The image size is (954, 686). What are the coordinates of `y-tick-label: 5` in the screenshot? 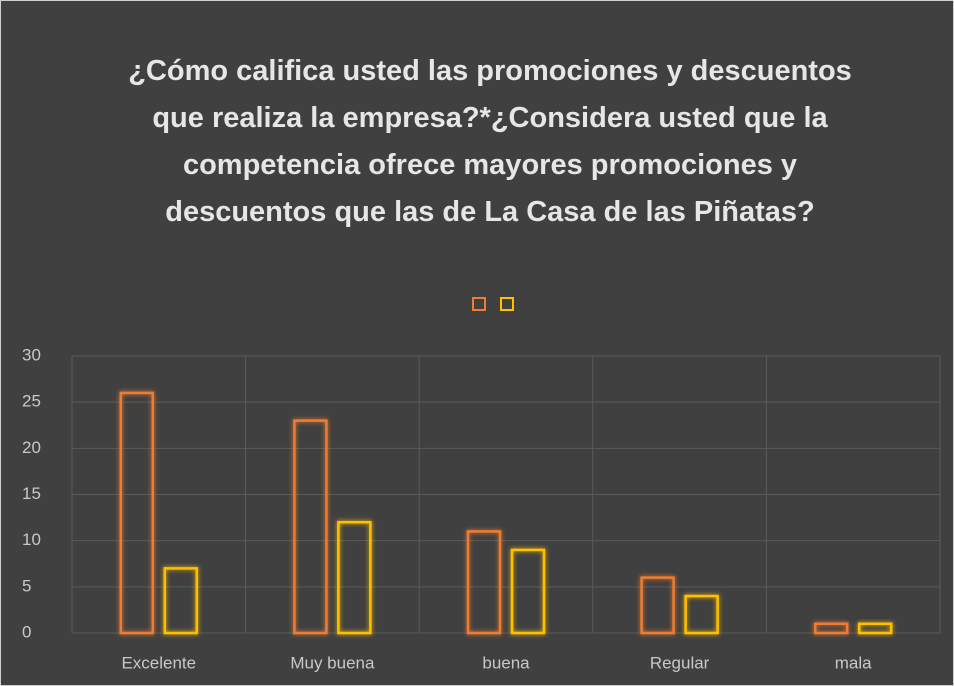 It's located at (26, 585).